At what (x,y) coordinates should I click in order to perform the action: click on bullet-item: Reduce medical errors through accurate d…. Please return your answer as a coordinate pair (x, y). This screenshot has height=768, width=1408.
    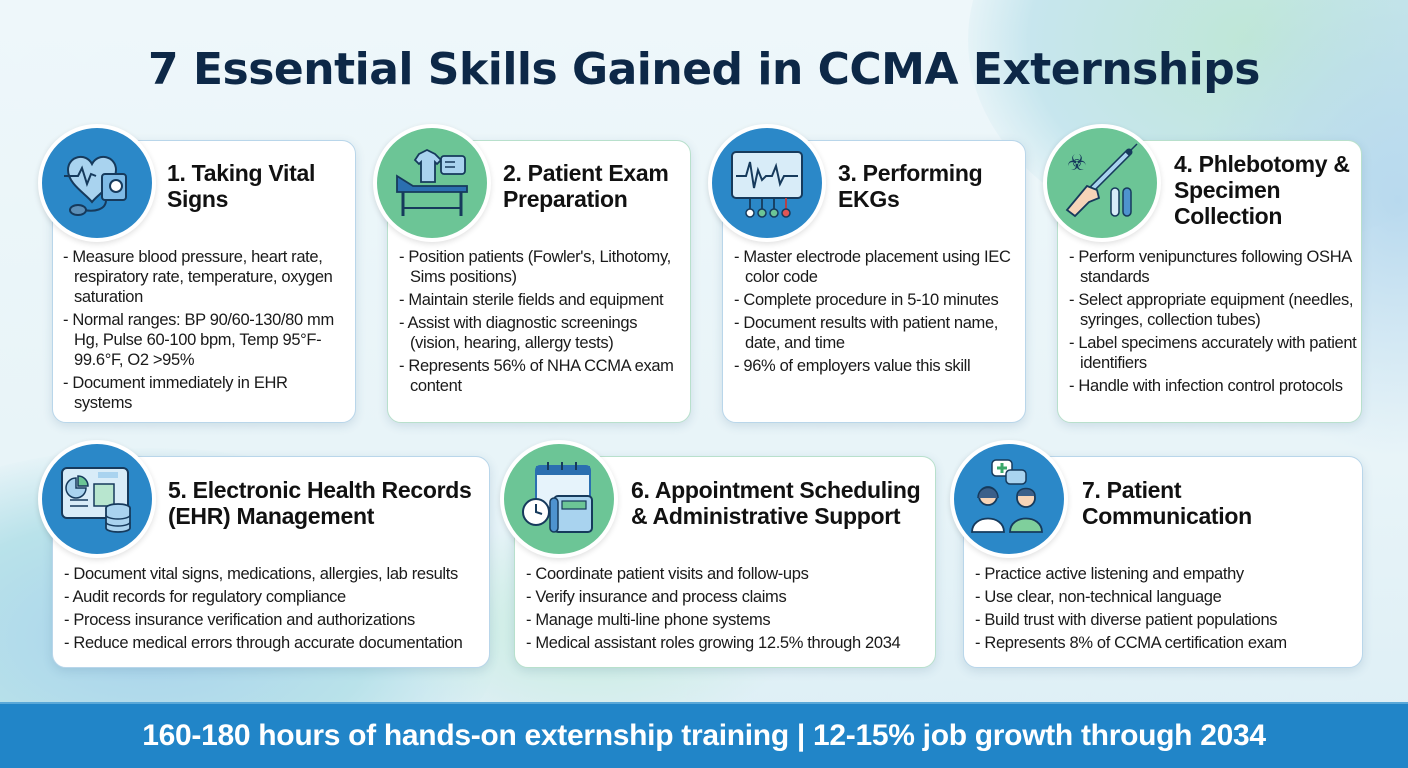
    Looking at the image, I should click on (275, 643).